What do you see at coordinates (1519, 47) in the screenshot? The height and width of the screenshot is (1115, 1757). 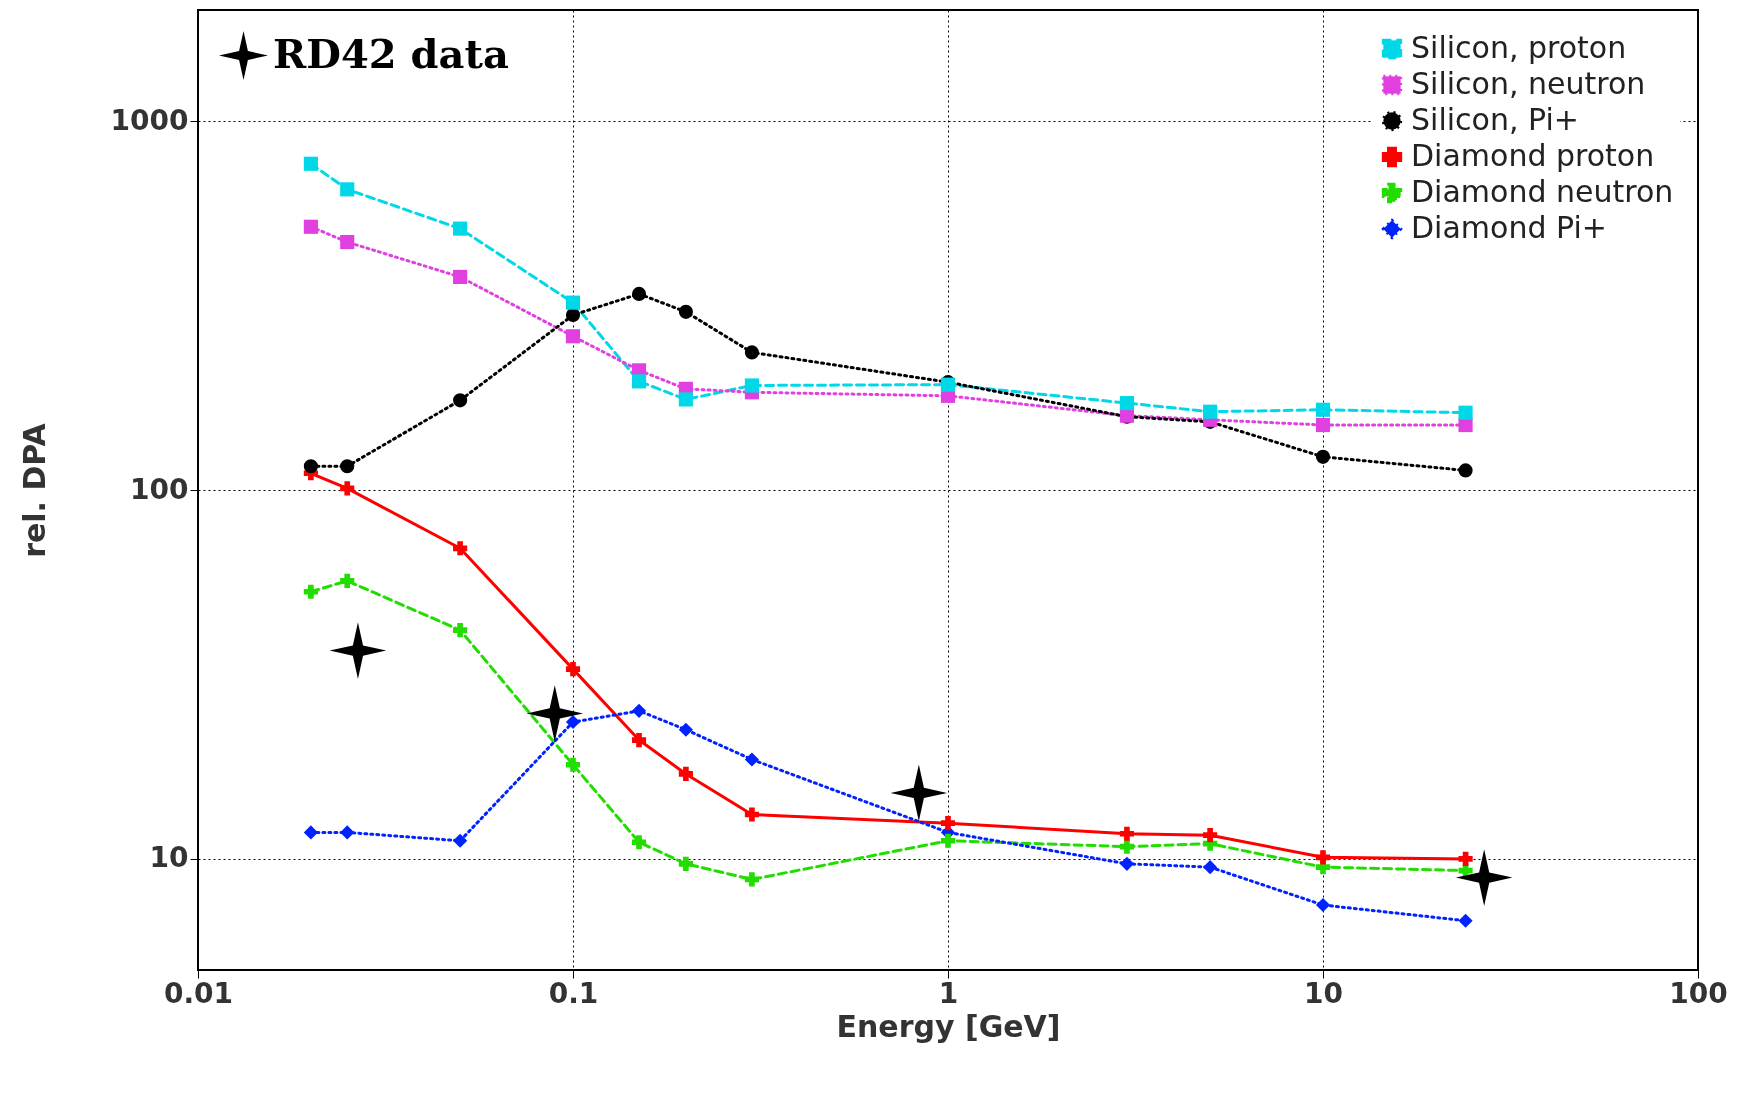 I see `legend-label: Silicon, proton` at bounding box center [1519, 47].